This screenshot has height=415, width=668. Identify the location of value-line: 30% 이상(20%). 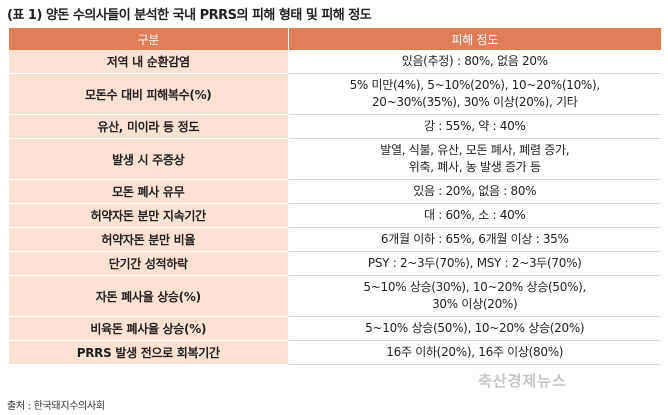
(475, 304).